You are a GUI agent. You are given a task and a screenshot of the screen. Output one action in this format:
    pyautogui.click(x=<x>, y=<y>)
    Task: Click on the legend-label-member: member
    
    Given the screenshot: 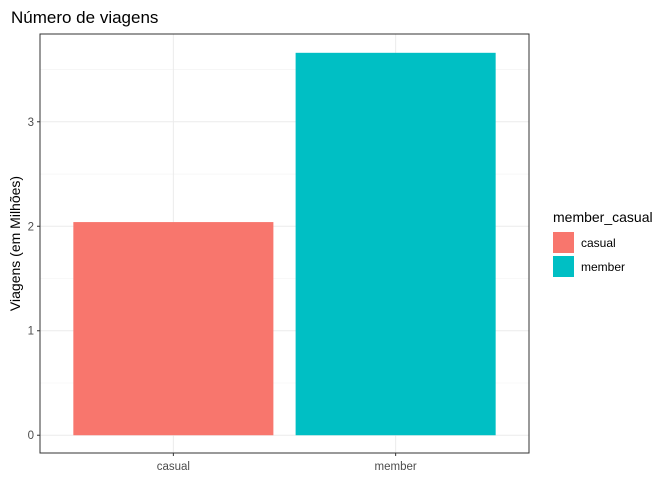 What is the action you would take?
    pyautogui.click(x=603, y=267)
    